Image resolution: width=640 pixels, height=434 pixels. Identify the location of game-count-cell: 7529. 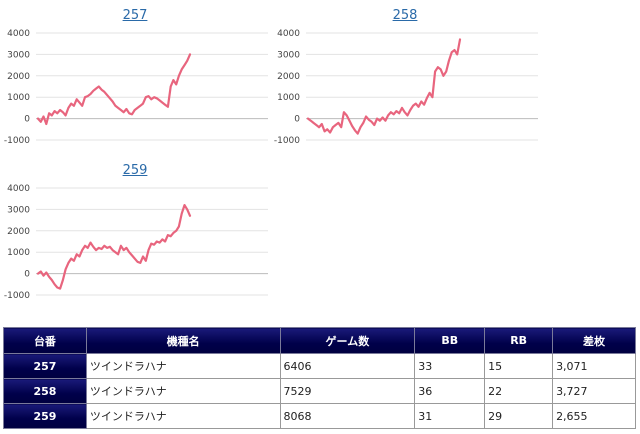
(347, 391).